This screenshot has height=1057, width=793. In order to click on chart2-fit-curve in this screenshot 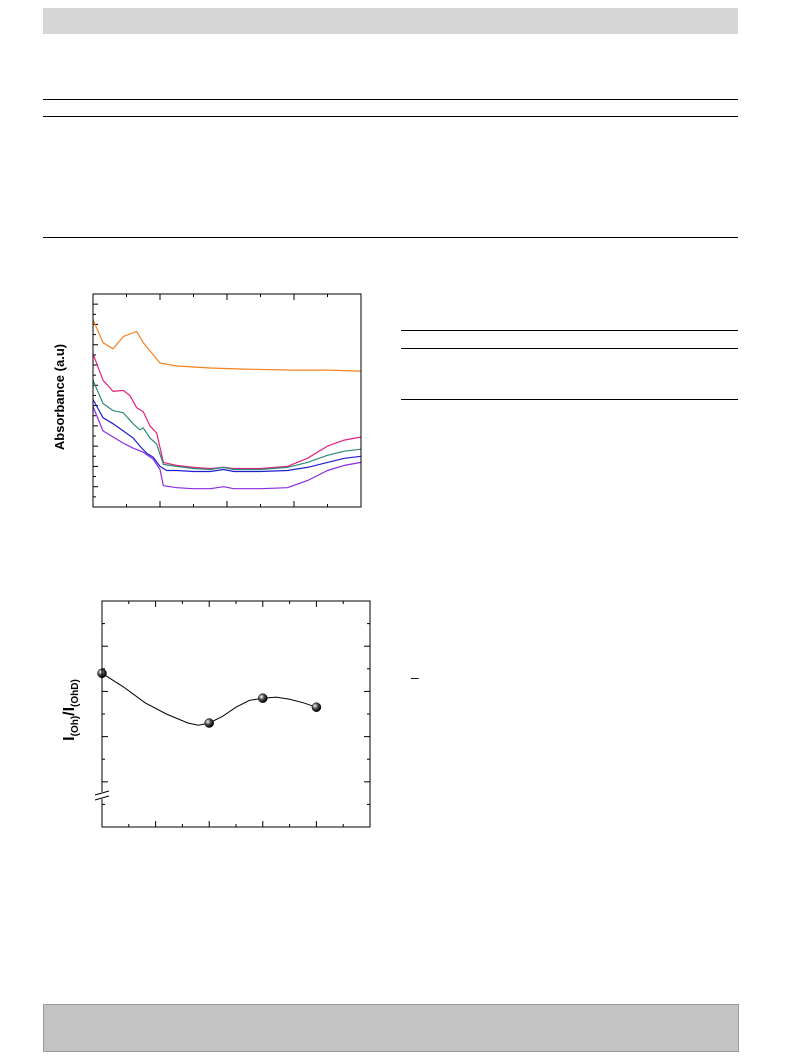, I will do `click(209, 699)`.